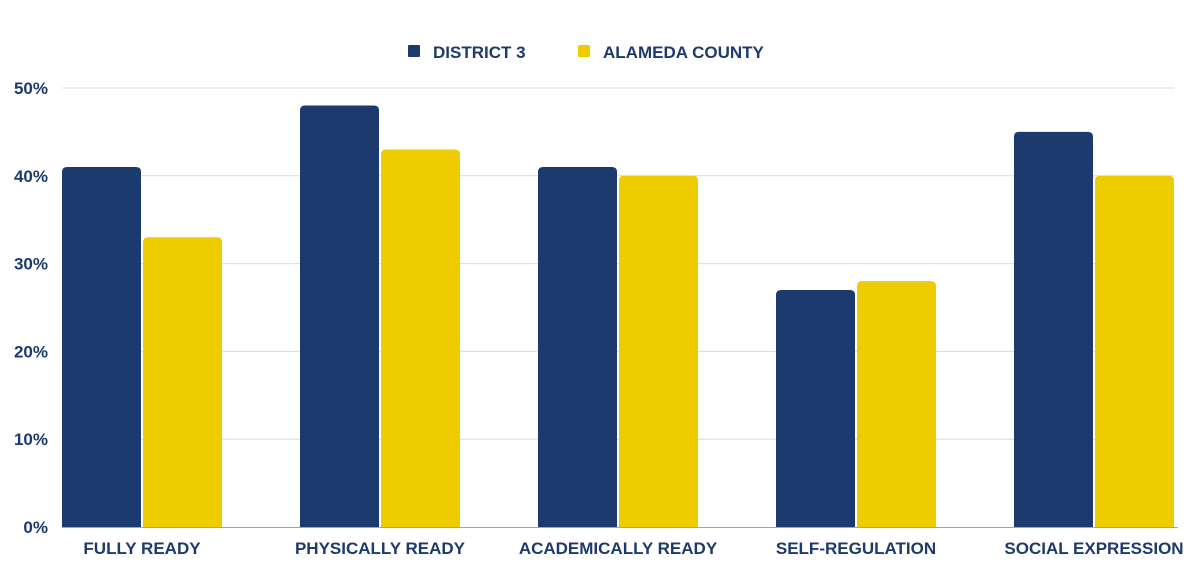  What do you see at coordinates (420, 338) in the screenshot?
I see `bar-alameda-county-physically-ready` at bounding box center [420, 338].